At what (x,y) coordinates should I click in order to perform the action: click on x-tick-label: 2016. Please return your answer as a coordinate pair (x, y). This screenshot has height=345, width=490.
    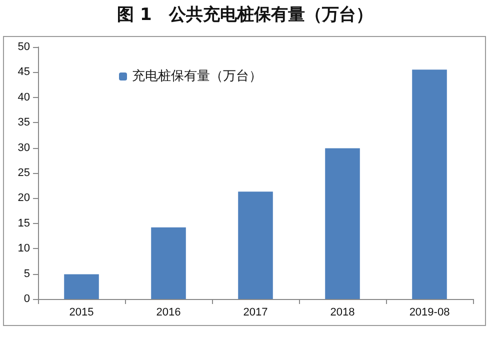
    Looking at the image, I should click on (168, 312).